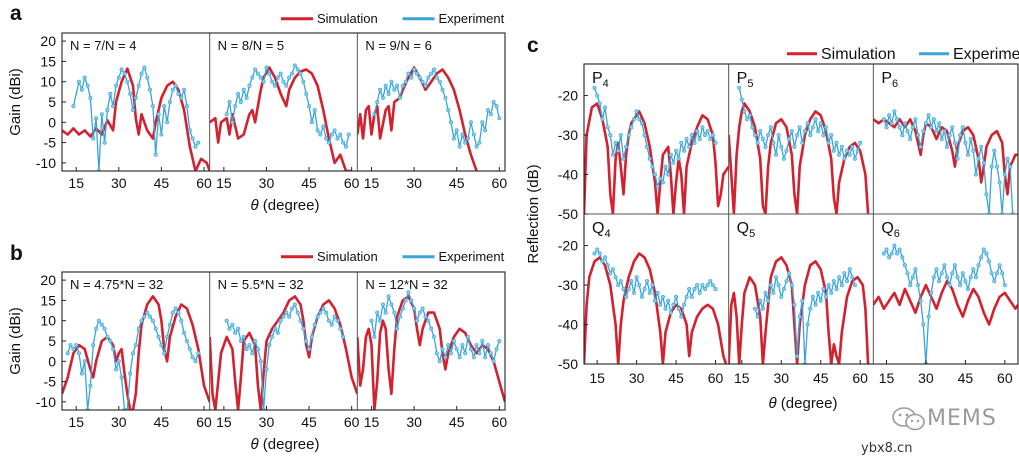 This screenshot has height=463, width=1019. I want to click on x-tick-label: 30, so click(926, 378).